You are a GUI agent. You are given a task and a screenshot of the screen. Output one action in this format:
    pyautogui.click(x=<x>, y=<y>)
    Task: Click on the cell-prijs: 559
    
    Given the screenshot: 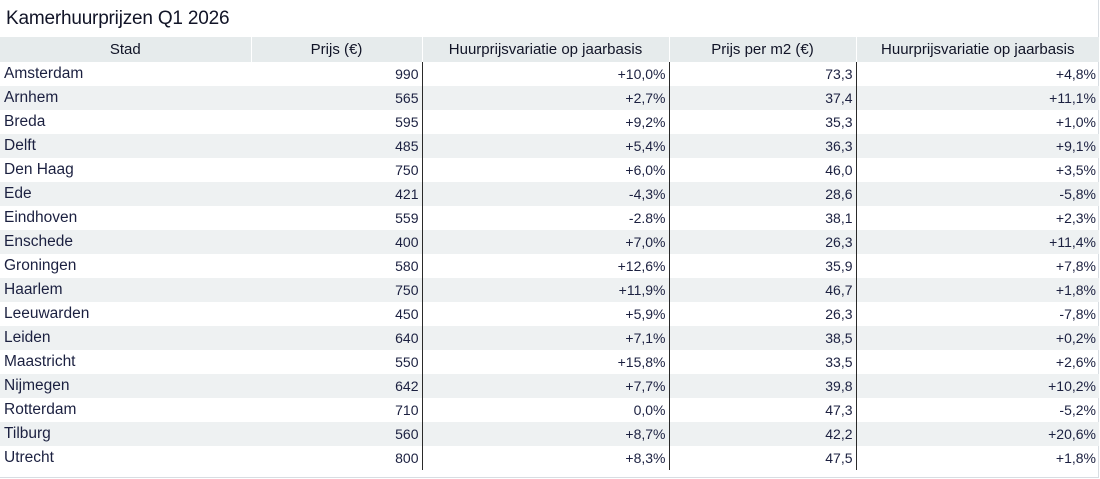 What is the action you would take?
    pyautogui.click(x=337, y=218)
    